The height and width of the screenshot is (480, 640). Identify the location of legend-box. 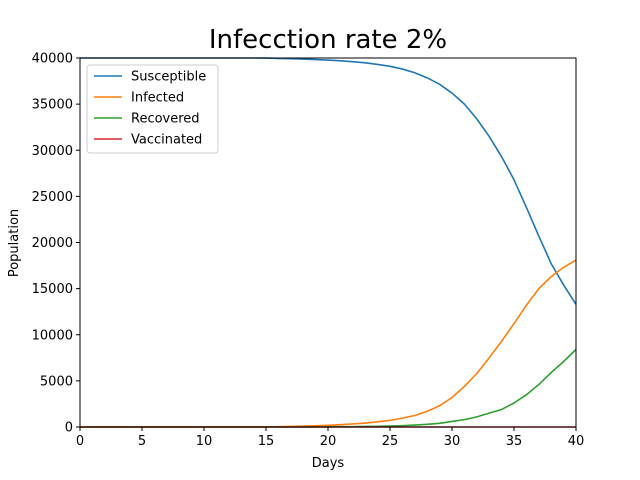
(152, 109).